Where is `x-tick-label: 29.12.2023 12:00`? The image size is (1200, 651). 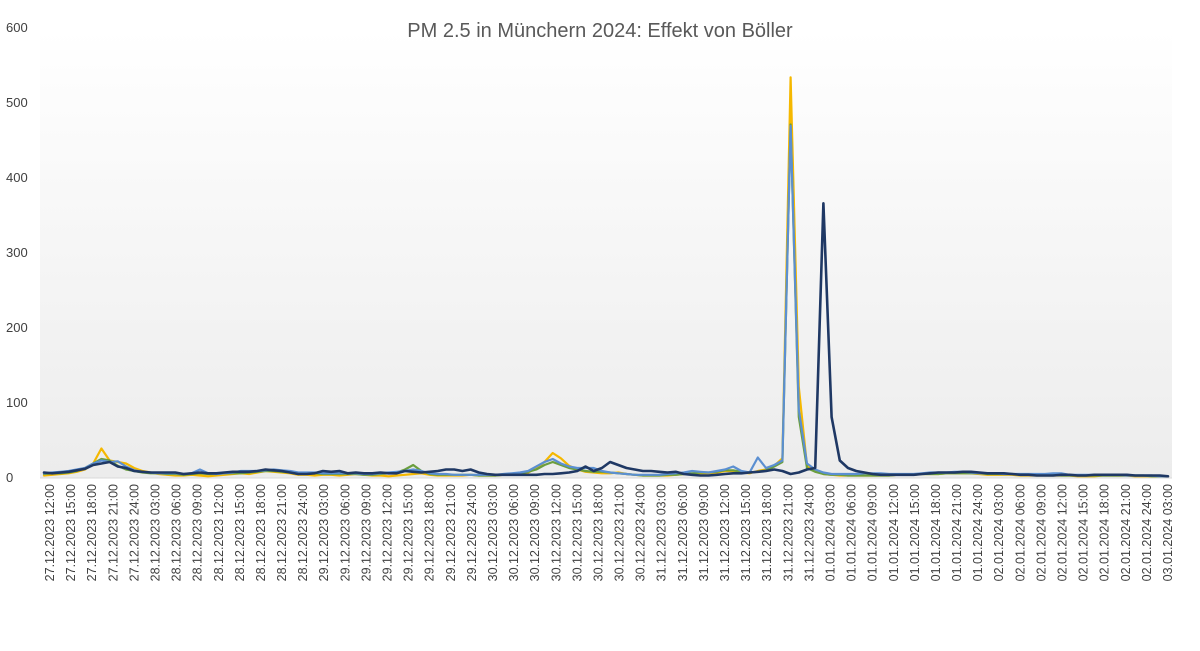 x-tick-label: 29.12.2023 12:00 is located at coordinates (388, 532).